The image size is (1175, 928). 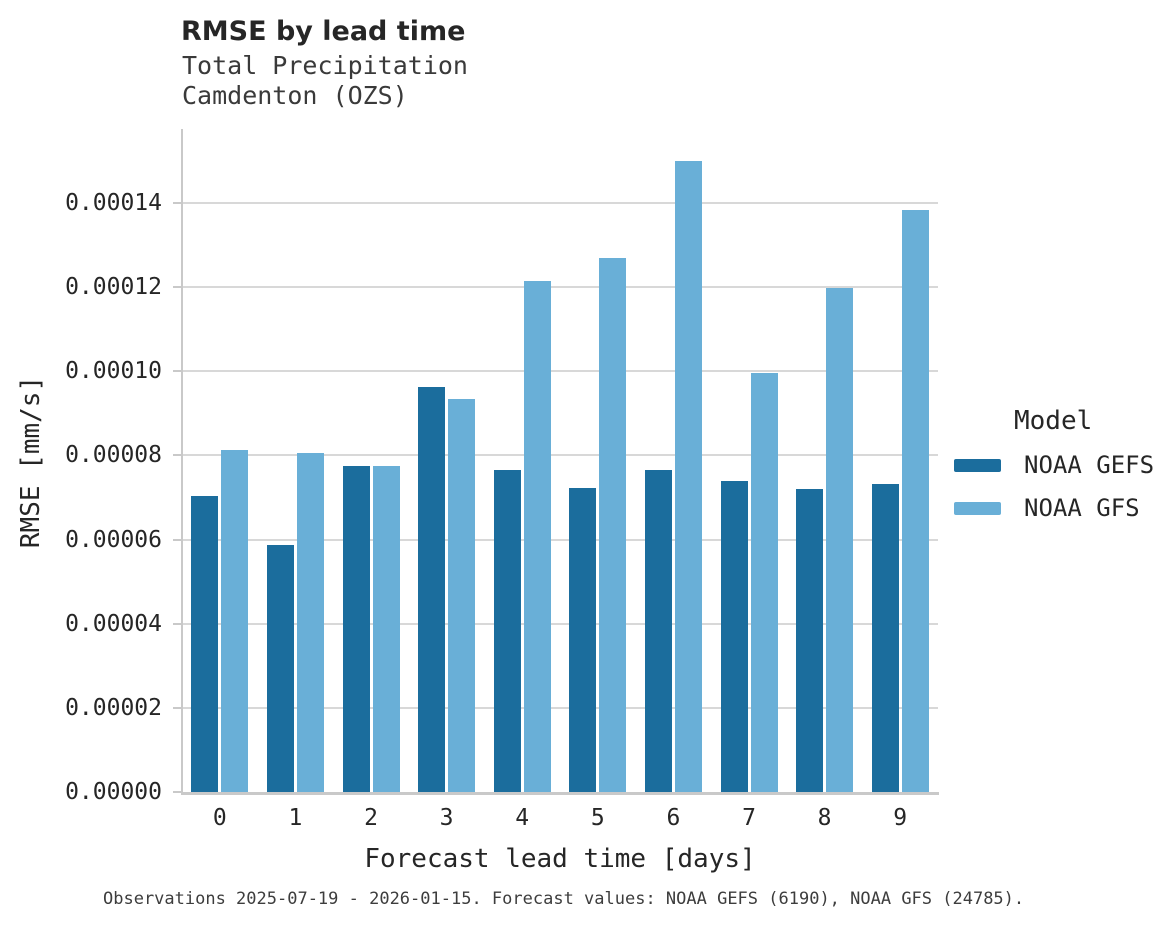 What do you see at coordinates (323, 31) in the screenshot?
I see `chart-title: RMSE by lead time` at bounding box center [323, 31].